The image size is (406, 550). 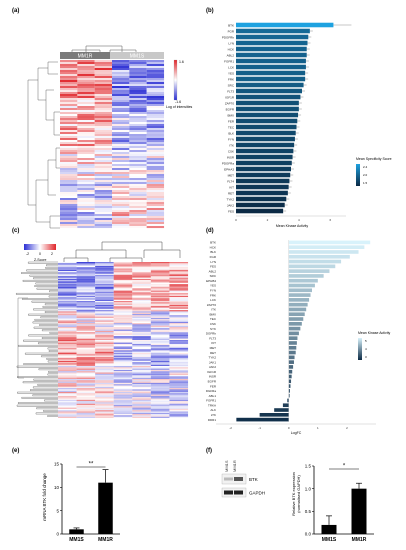 What do you see at coordinates (213, 286) in the screenshot?
I see `category-label: YES` at bounding box center [213, 286].